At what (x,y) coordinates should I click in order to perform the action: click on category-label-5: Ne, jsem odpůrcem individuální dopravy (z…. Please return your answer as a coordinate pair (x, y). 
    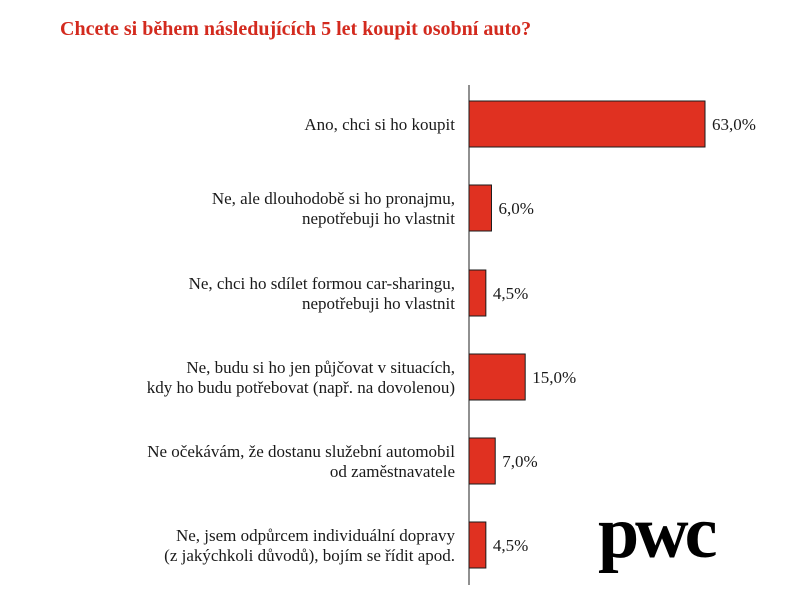
    Looking at the image, I should click on (309, 545).